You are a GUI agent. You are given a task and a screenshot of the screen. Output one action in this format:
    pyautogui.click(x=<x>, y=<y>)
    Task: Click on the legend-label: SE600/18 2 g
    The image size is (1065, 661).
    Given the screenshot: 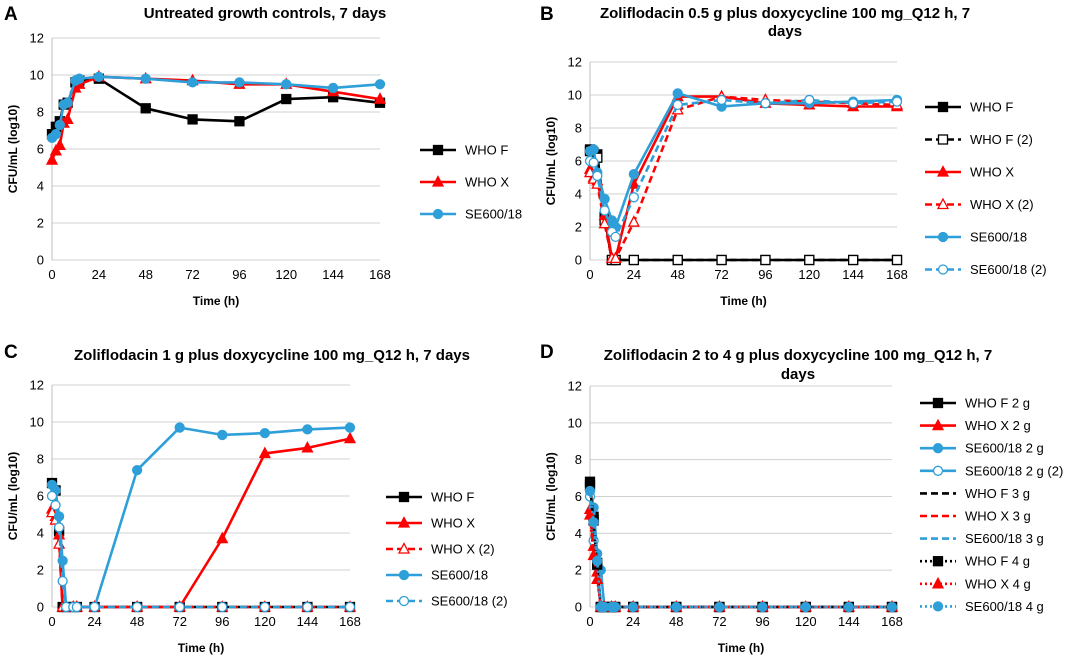 What is the action you would take?
    pyautogui.click(x=1004, y=448)
    